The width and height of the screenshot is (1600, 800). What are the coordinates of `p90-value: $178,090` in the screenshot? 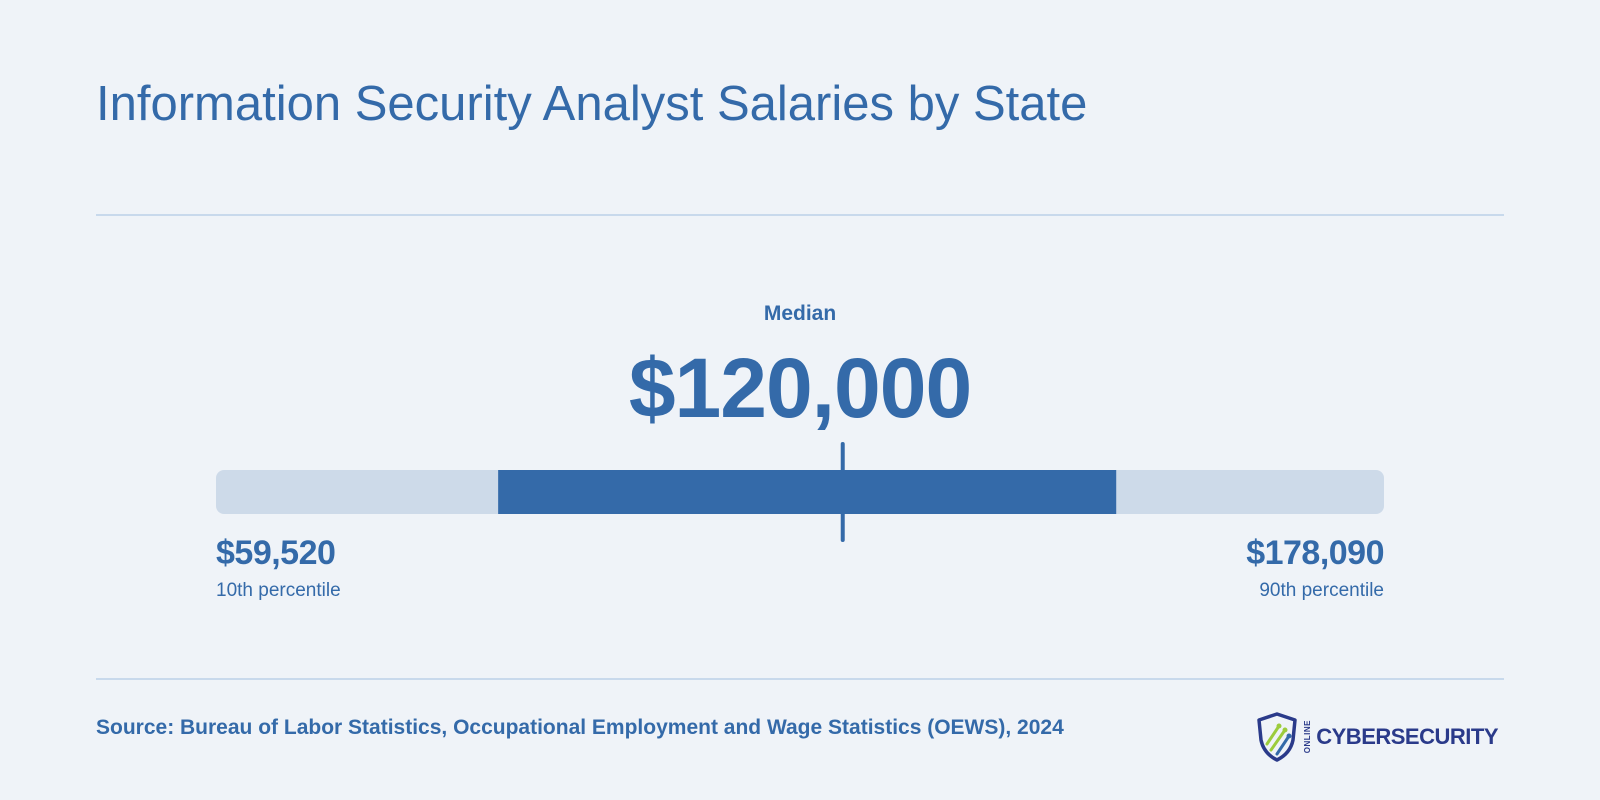 It's located at (1315, 553).